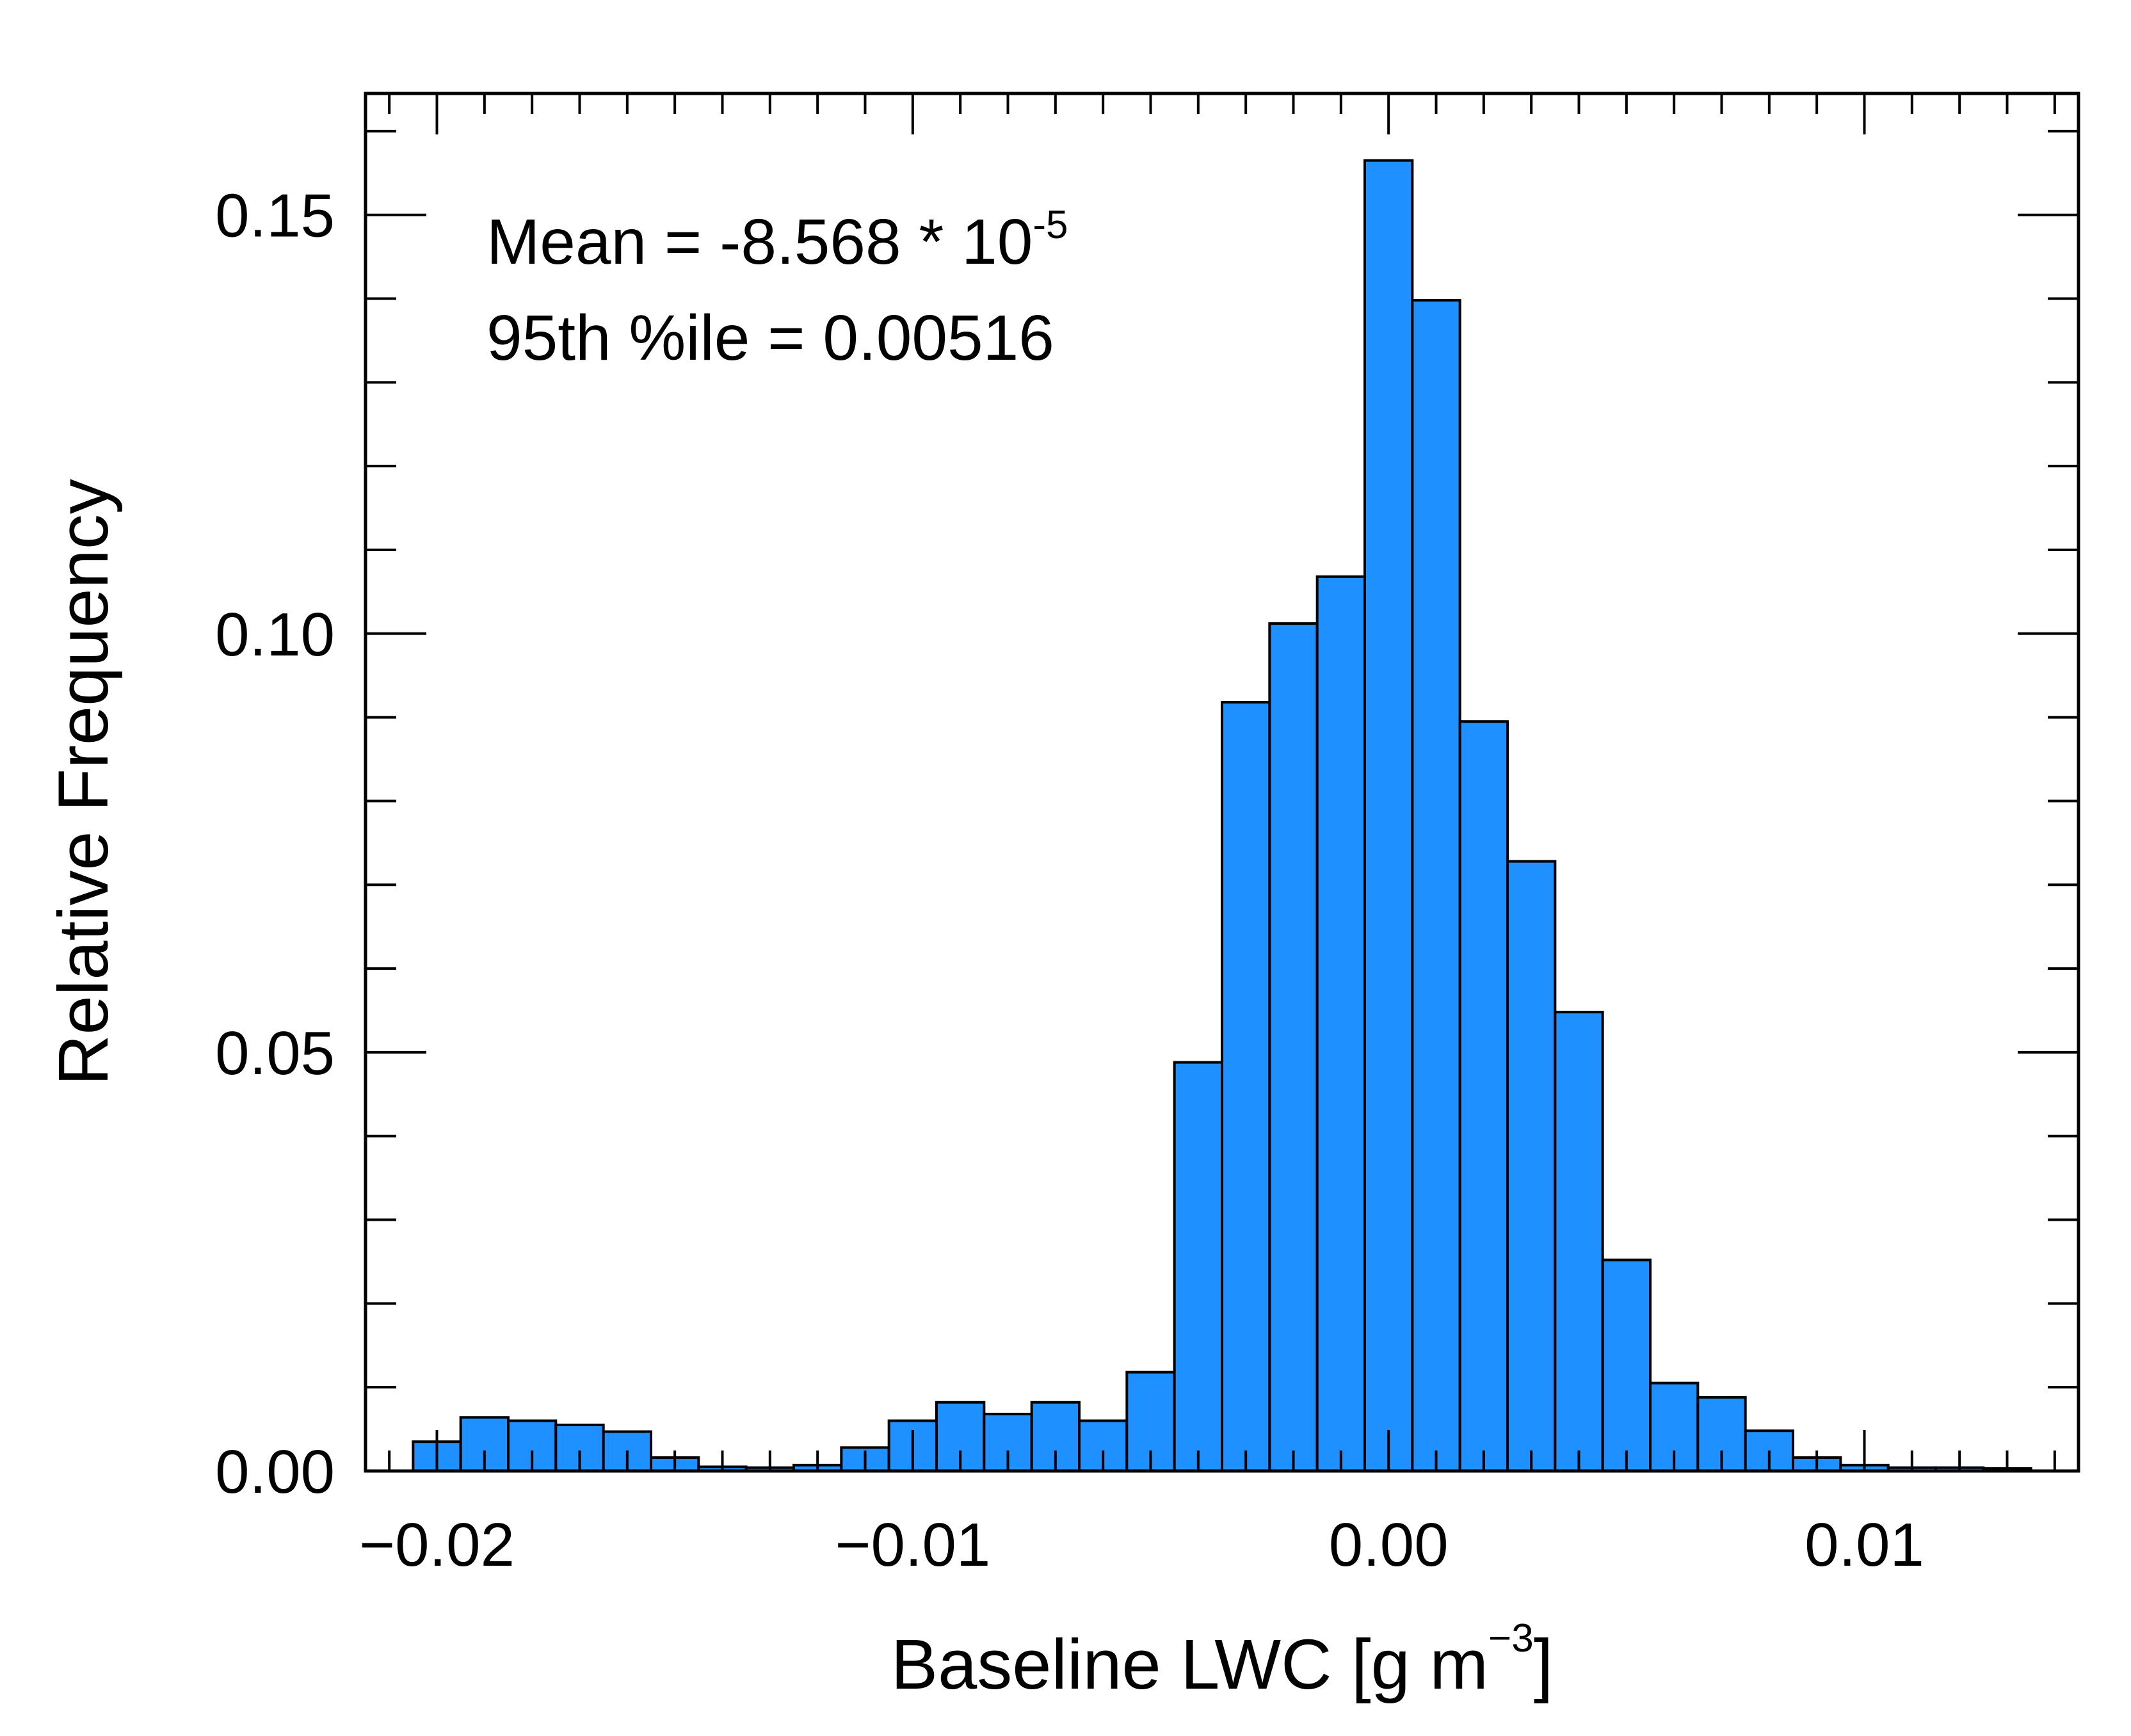  Describe the element at coordinates (83, 783) in the screenshot. I see `y-axis-label: Relative Frequency` at that location.